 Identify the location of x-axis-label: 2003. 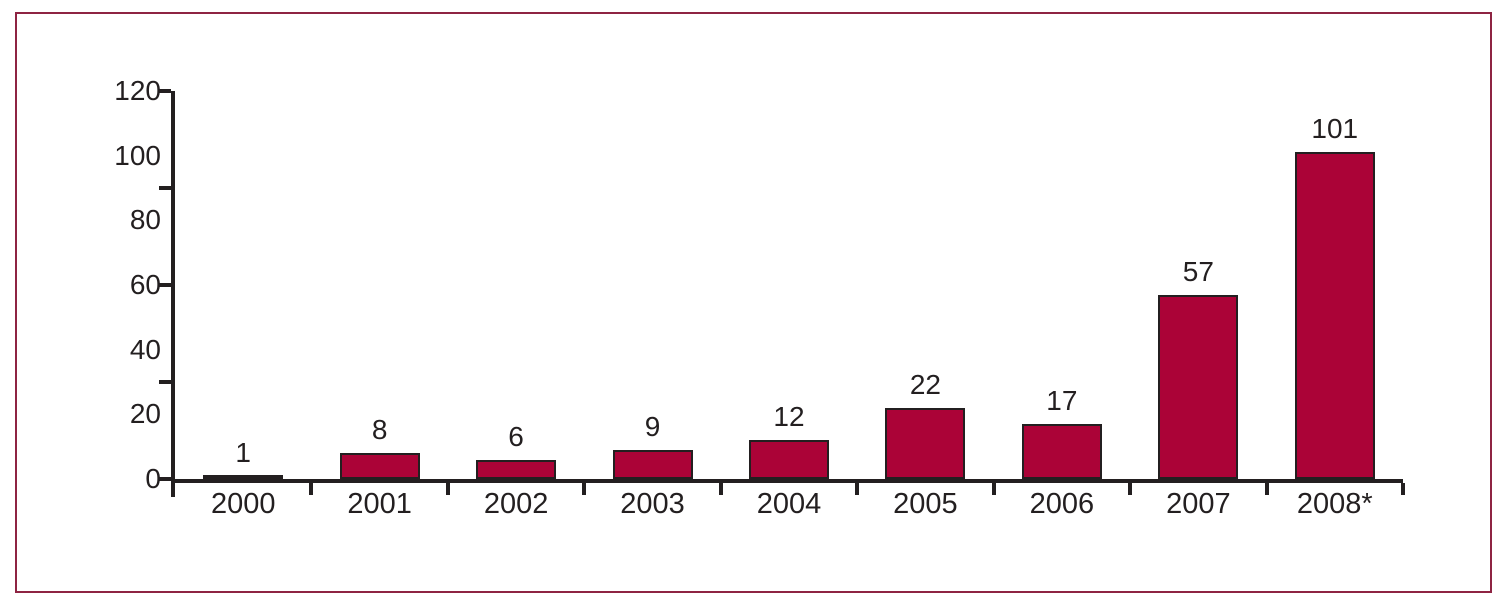
(652, 504).